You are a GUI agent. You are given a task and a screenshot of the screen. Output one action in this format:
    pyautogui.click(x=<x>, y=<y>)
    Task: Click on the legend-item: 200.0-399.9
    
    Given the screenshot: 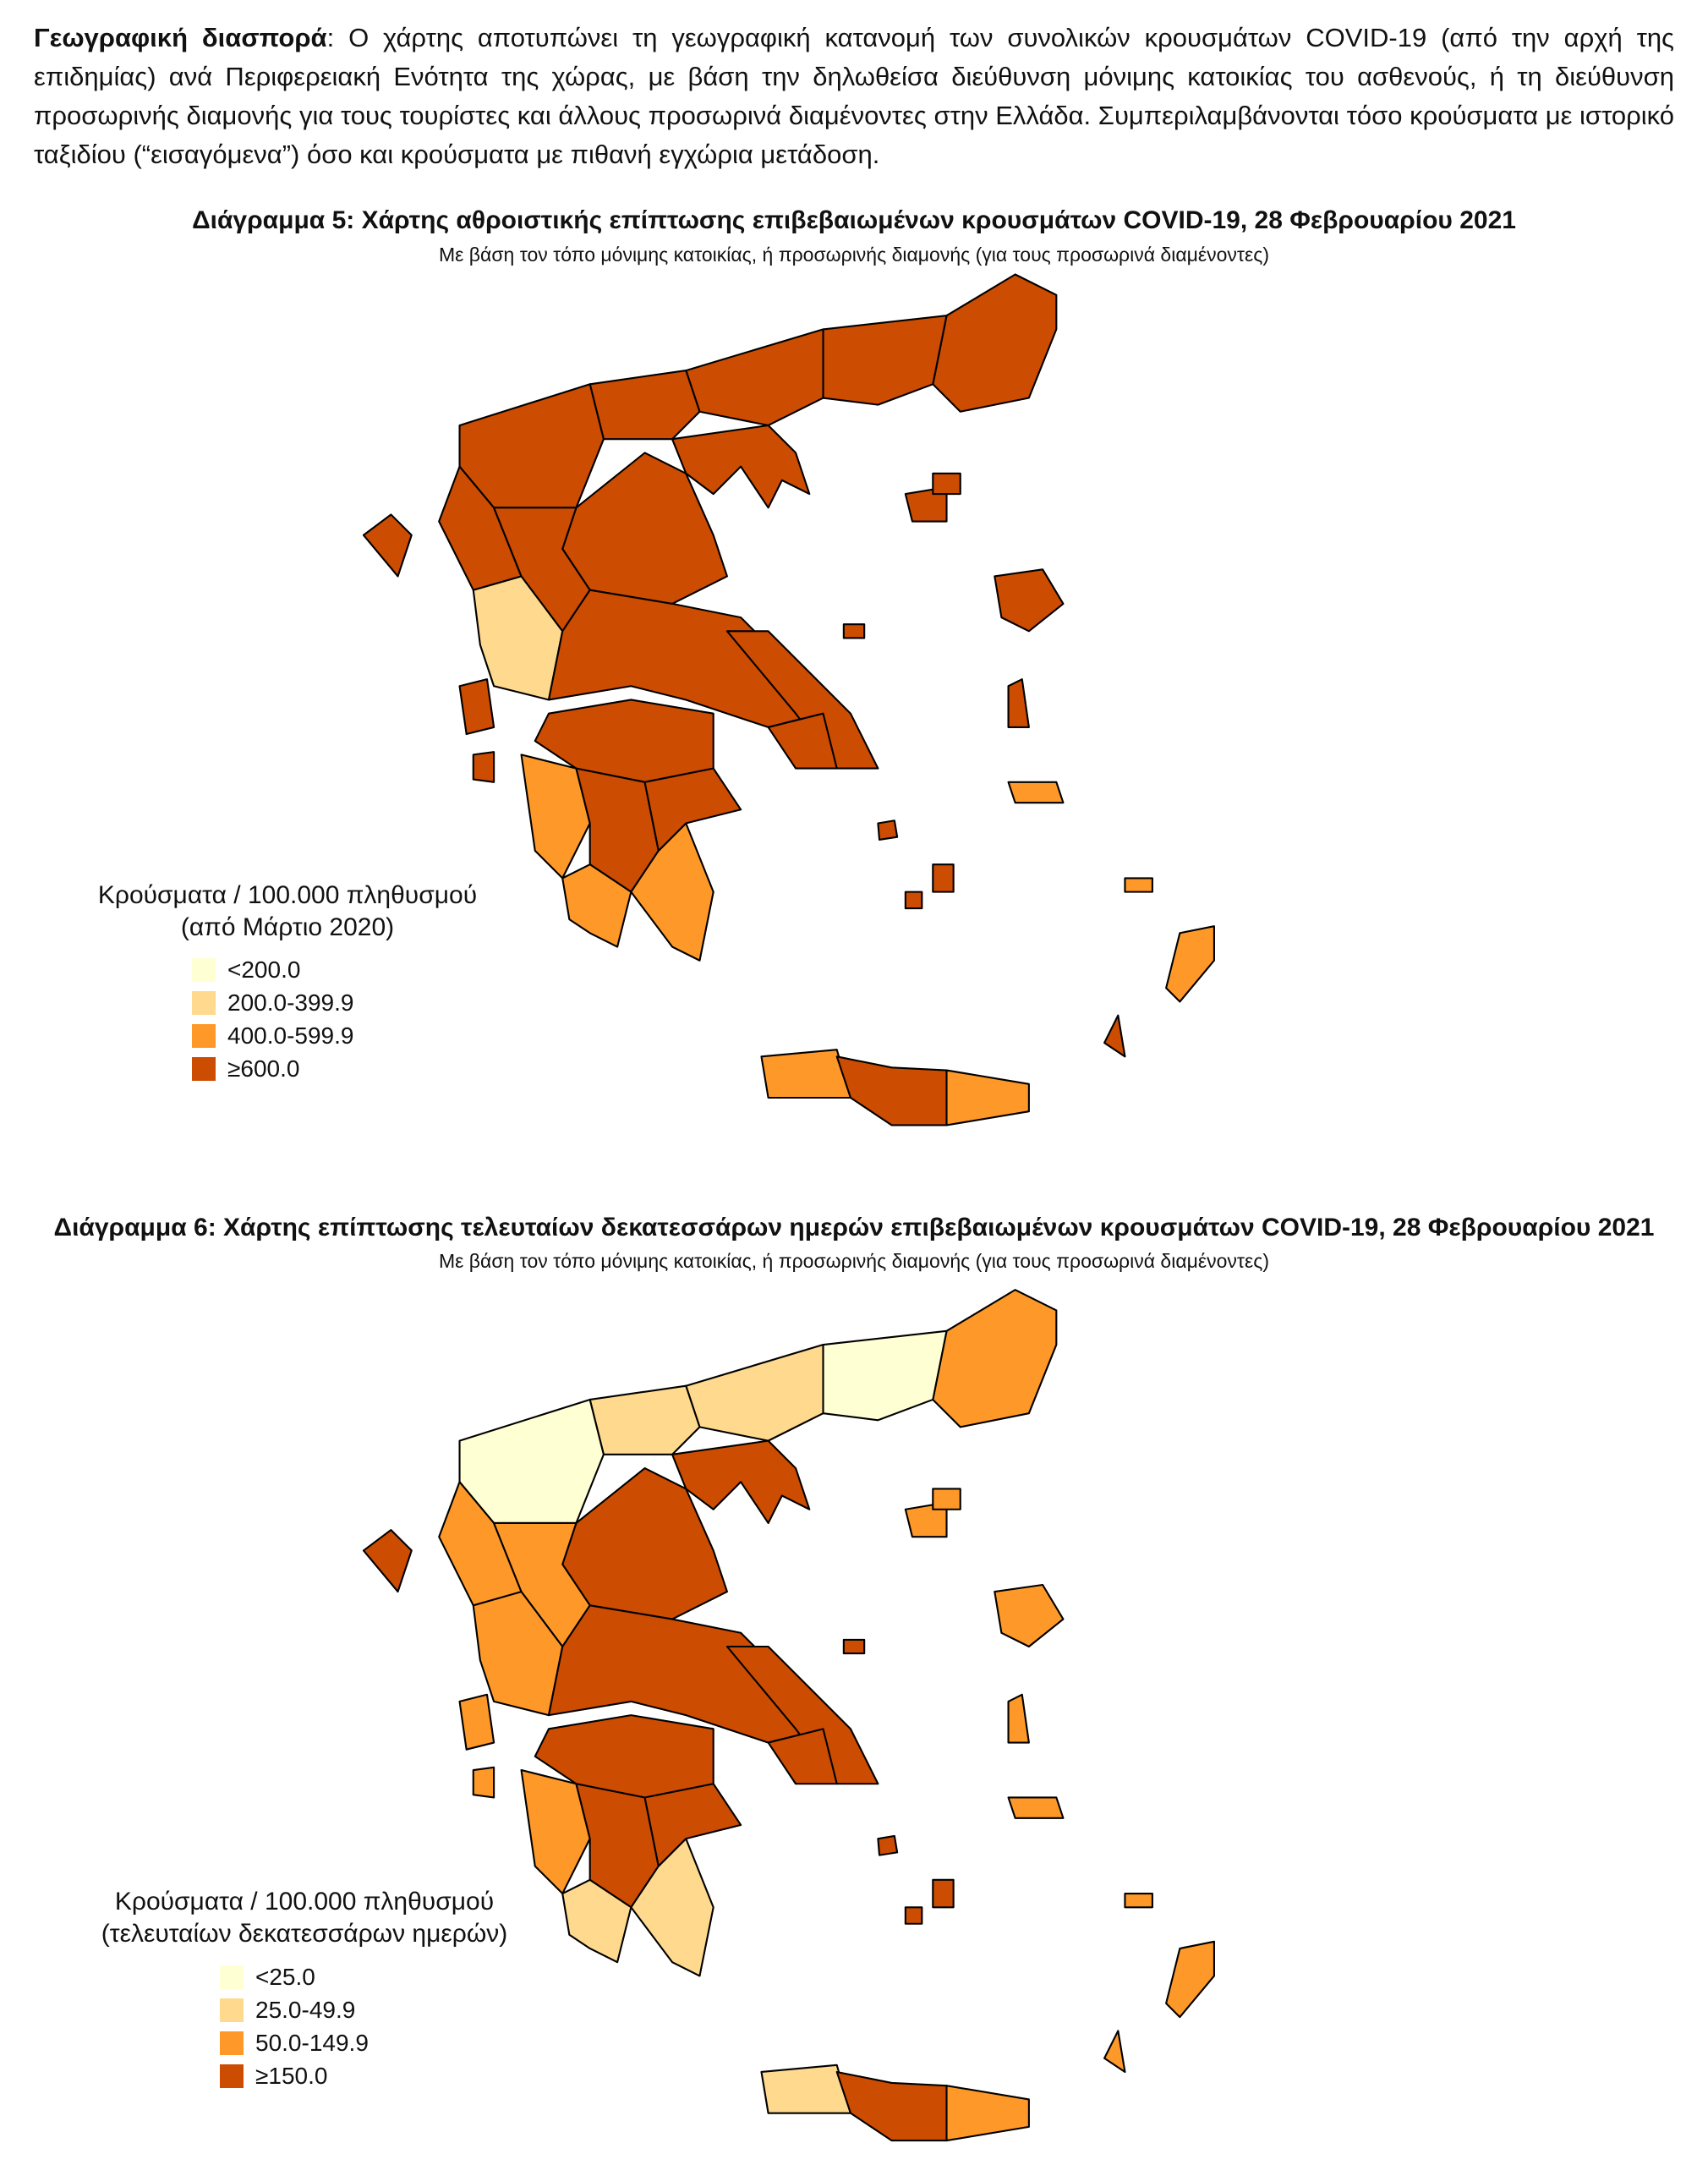 What is the action you would take?
    pyautogui.click(x=272, y=1003)
    